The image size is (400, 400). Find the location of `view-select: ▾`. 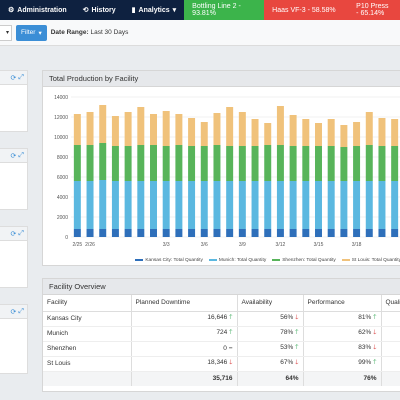

view-select: ▾ is located at coordinates (6, 32).